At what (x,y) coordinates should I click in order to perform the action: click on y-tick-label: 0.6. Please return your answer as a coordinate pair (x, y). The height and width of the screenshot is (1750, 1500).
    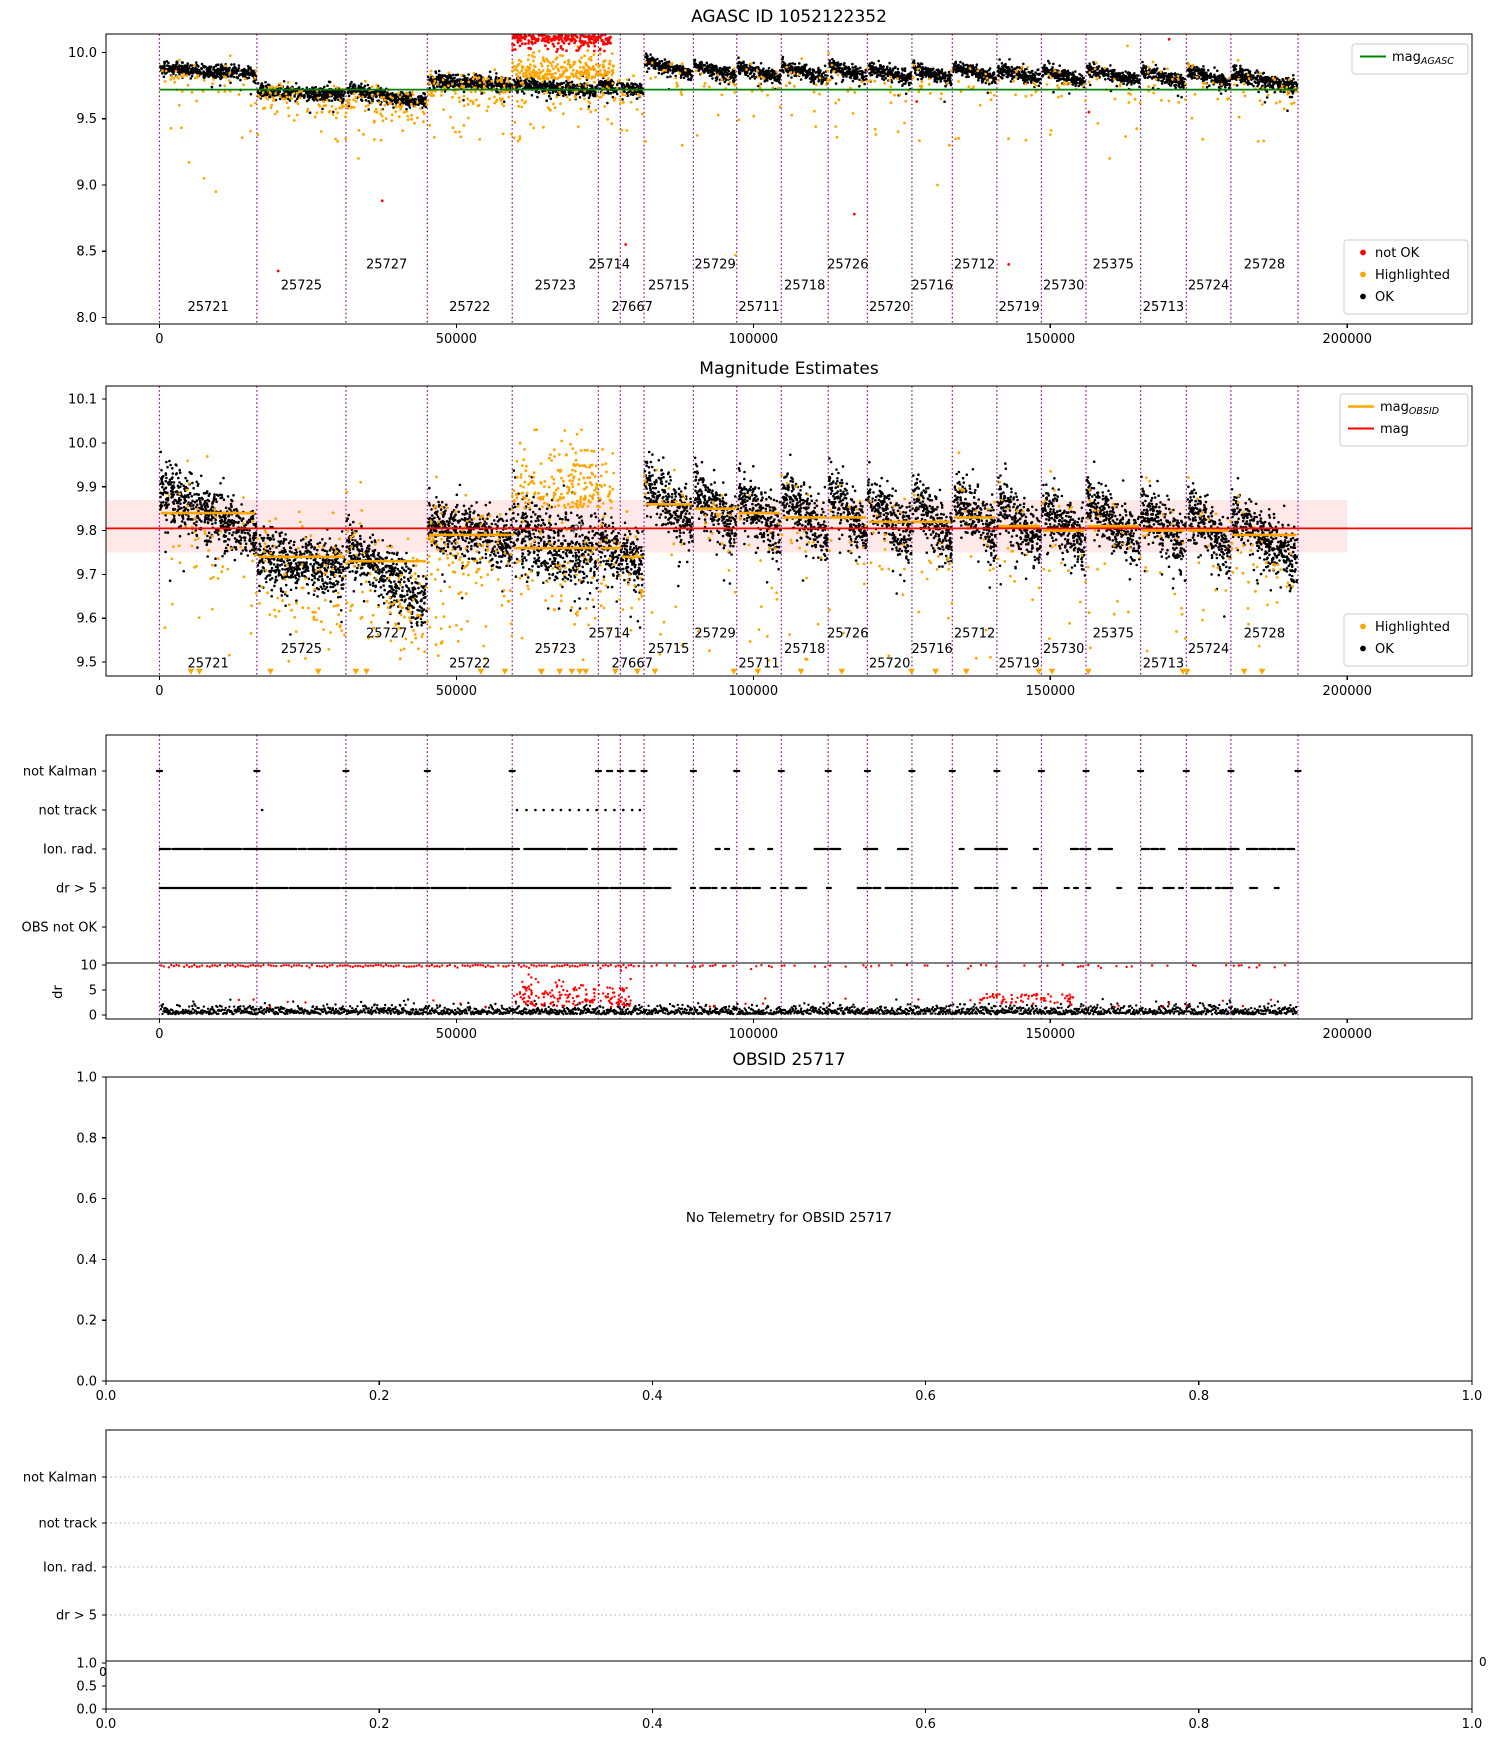
    Looking at the image, I should click on (86, 1199).